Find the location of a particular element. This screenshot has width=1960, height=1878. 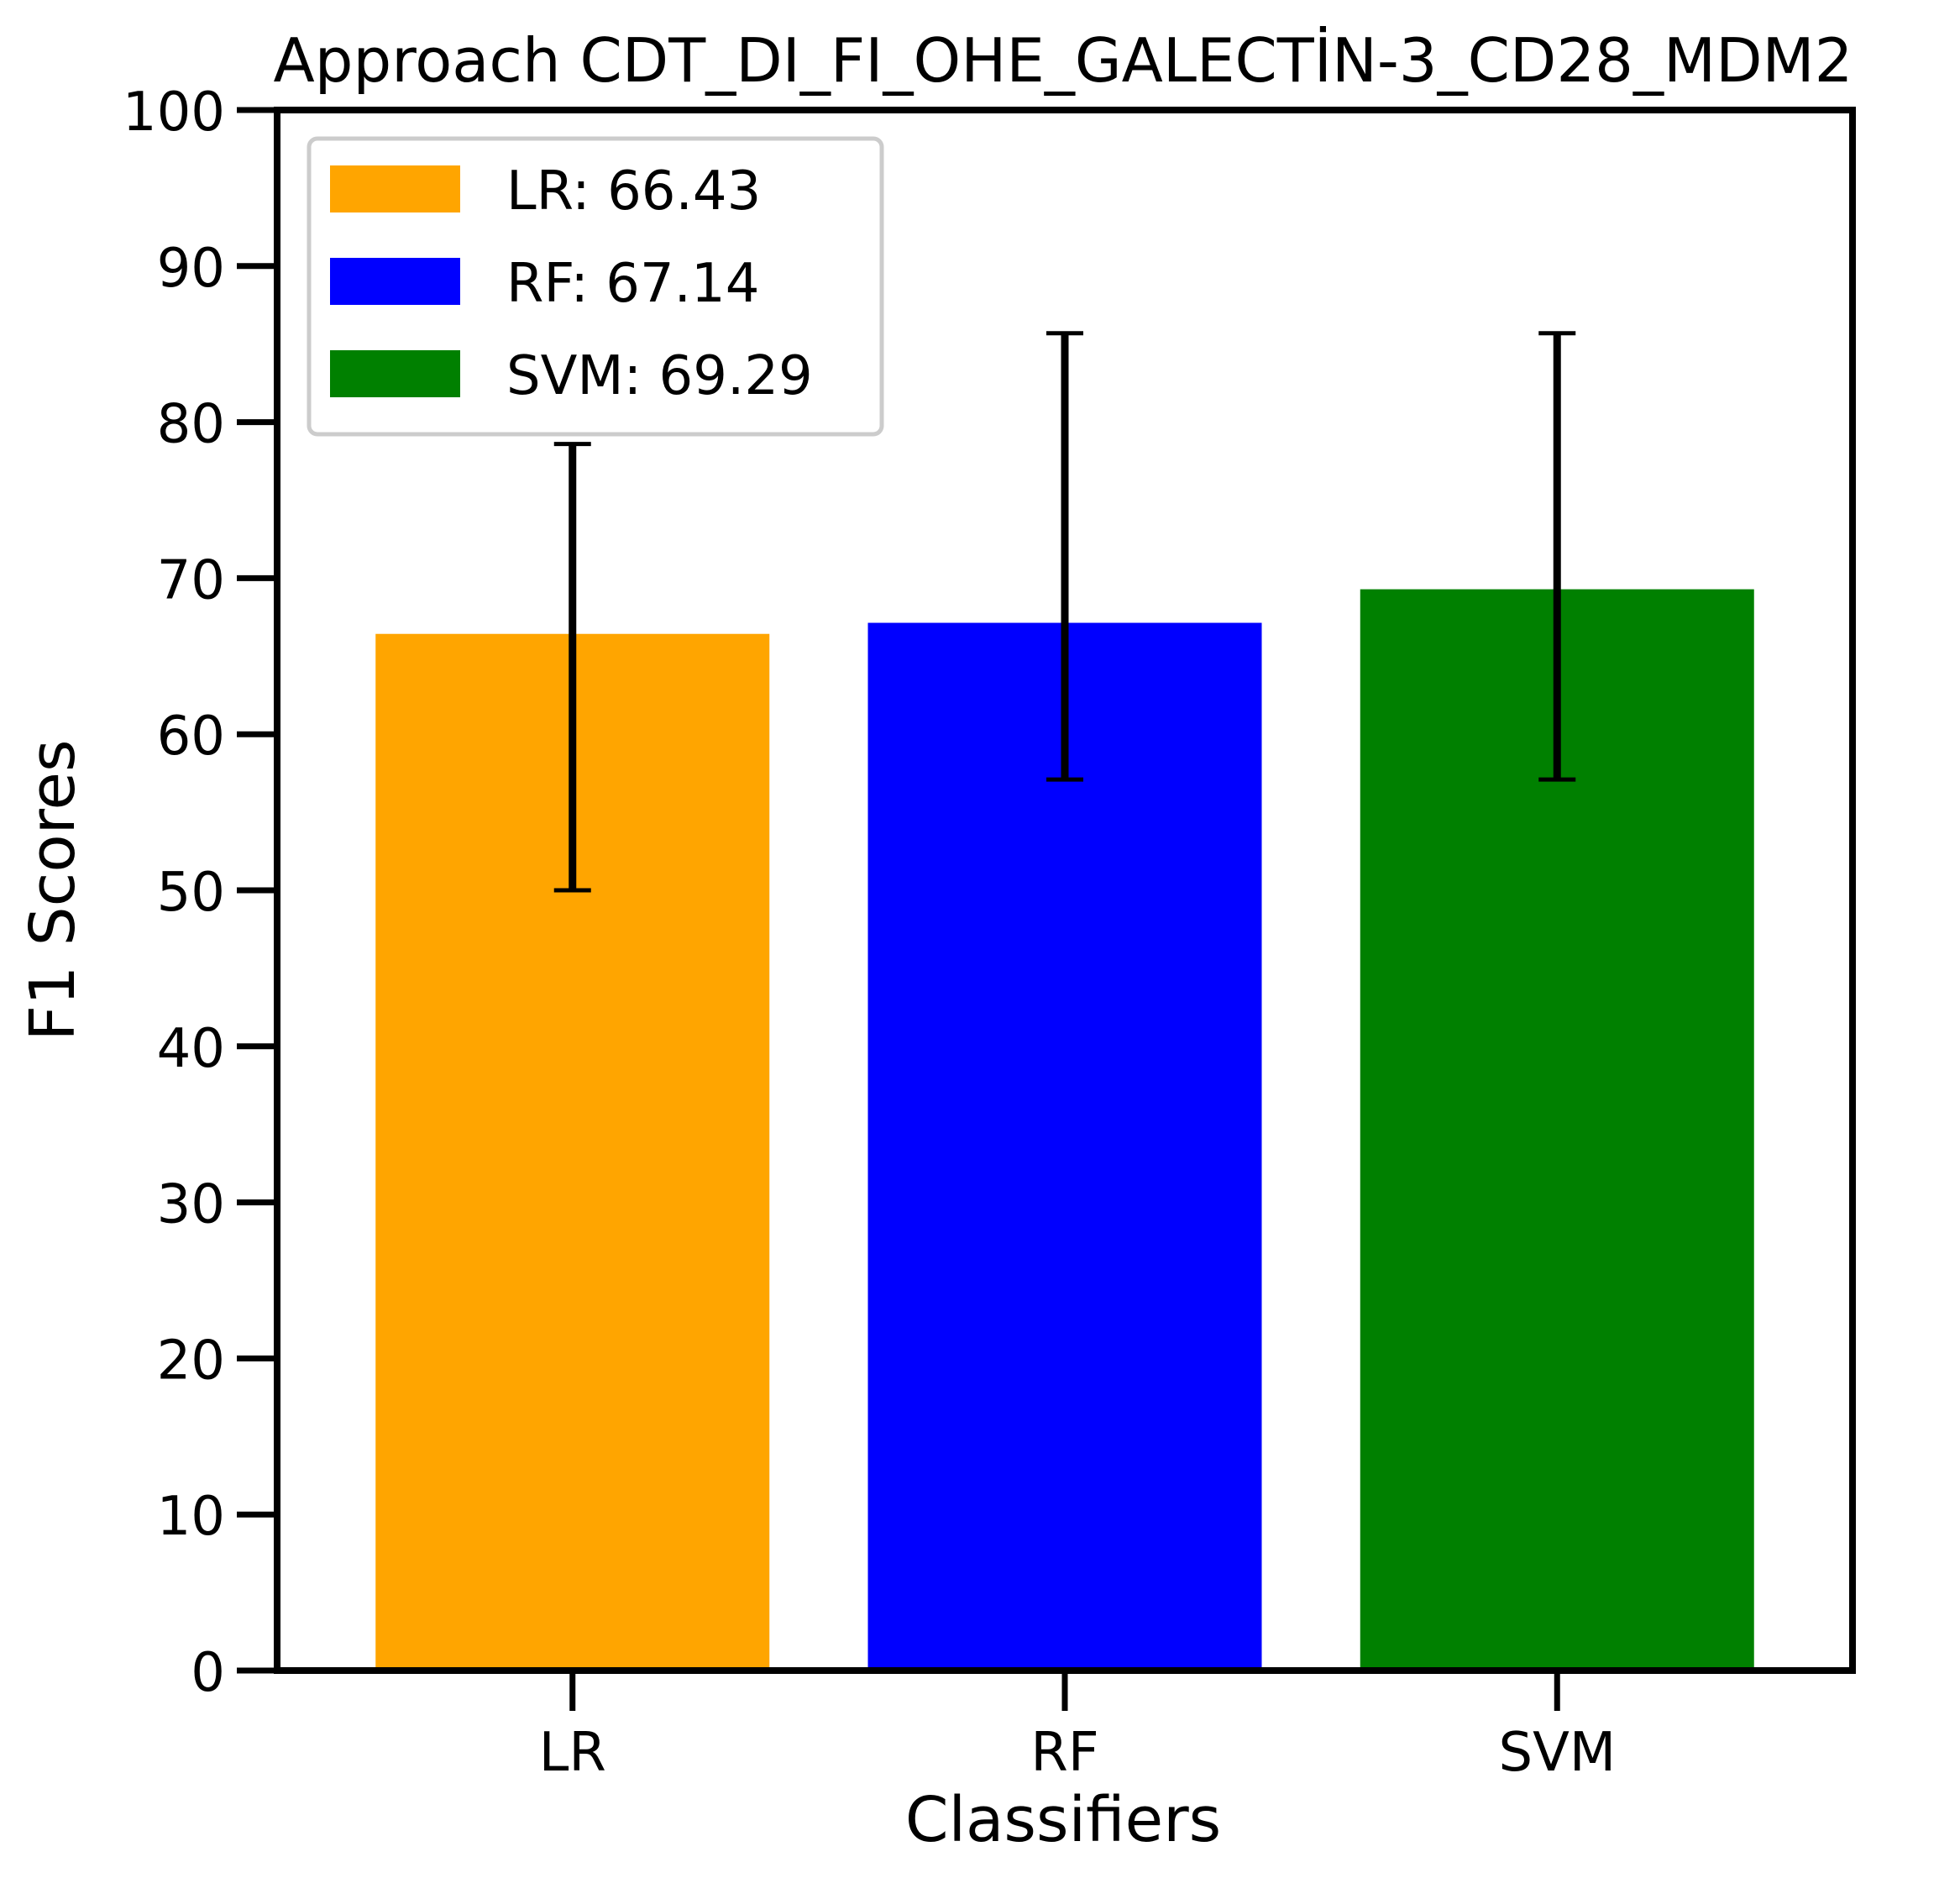

y-tick-label-100: 100 is located at coordinates (174, 112).